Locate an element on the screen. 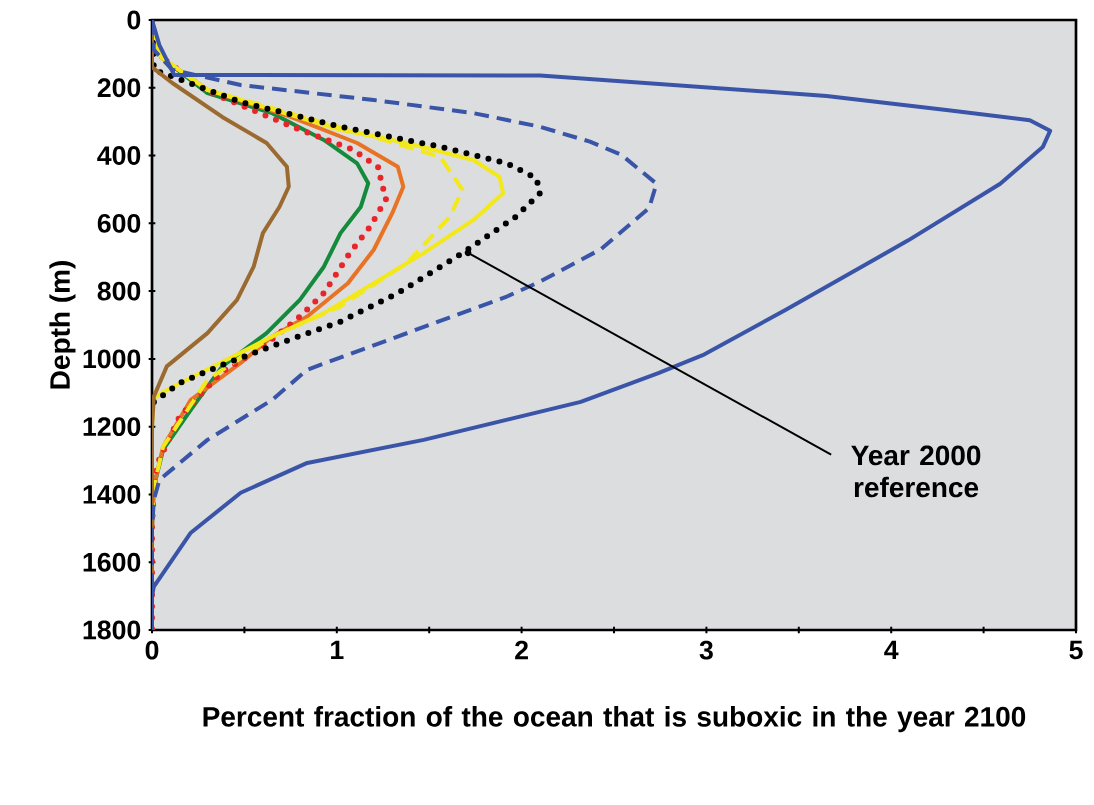 This screenshot has width=1094, height=805. x-tick-label: 3 is located at coordinates (706, 650).